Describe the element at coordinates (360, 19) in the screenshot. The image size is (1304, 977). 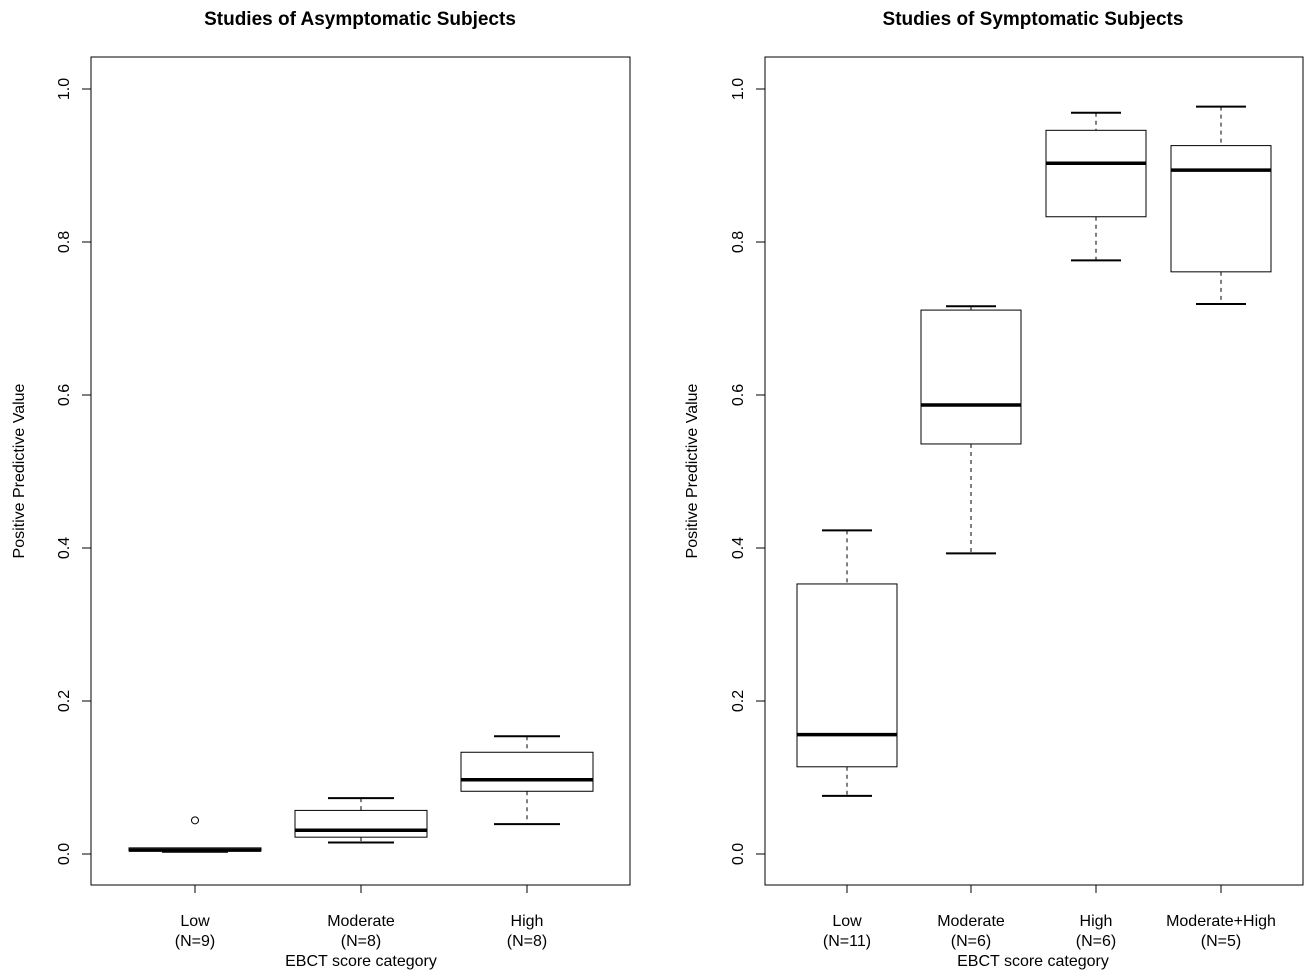
I see `chart-title: Studies of Asymptomatic Subjects` at that location.